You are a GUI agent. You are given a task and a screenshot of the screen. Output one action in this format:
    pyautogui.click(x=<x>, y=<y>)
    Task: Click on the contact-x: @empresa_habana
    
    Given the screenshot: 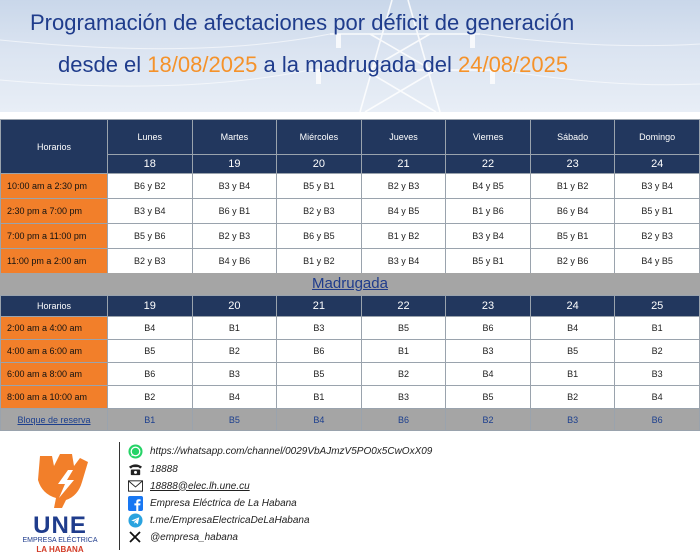 What is the action you would take?
    pyautogui.click(x=182, y=537)
    